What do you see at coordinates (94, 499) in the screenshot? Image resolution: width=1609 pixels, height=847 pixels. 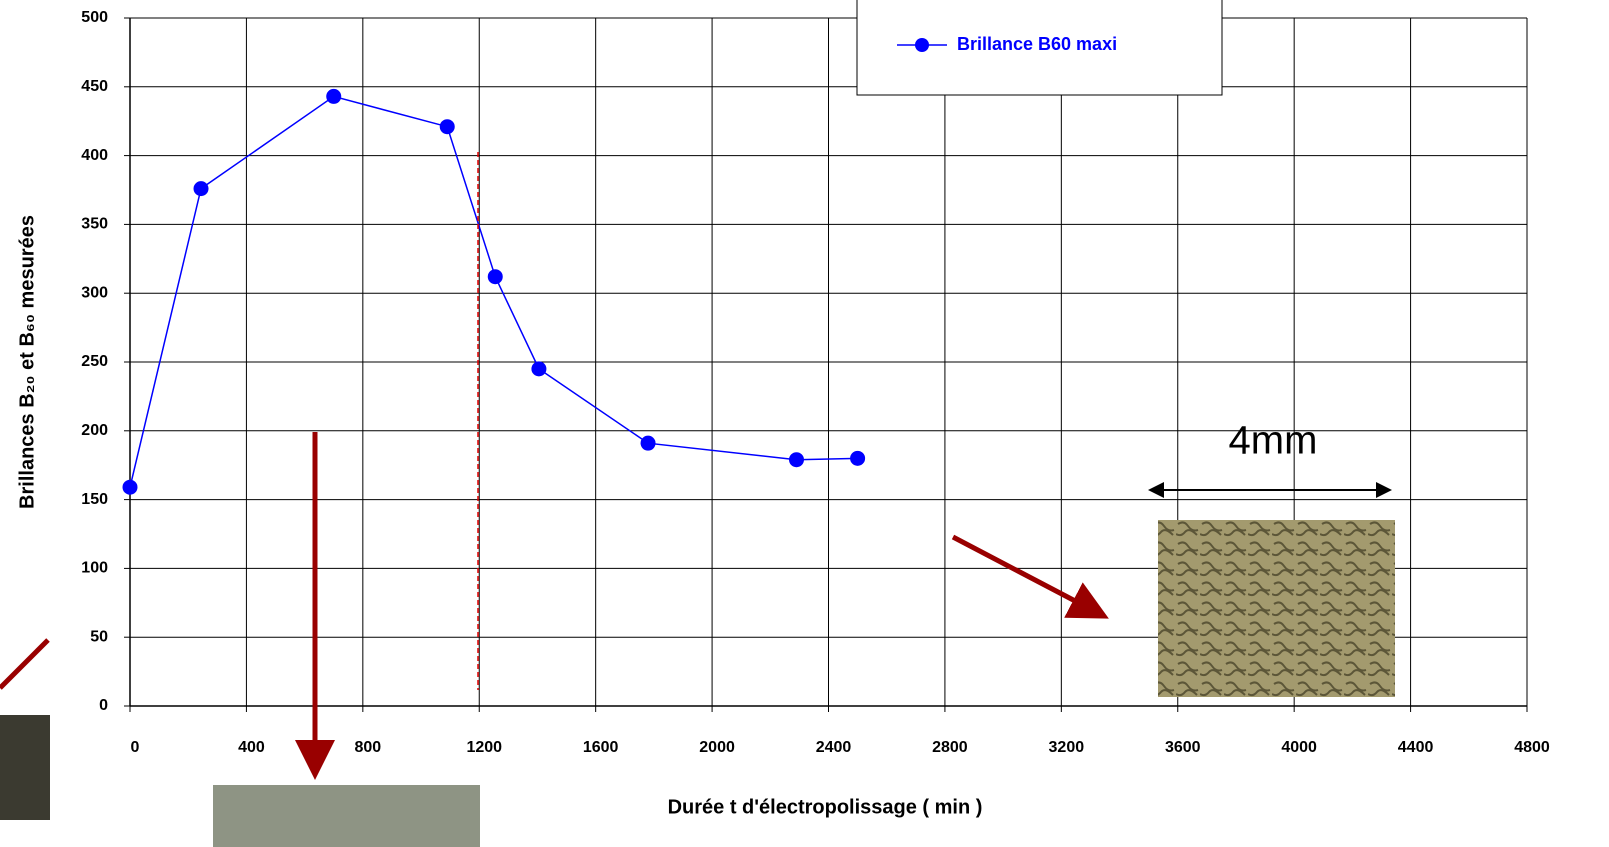 I see `y-tick-label: 150` at bounding box center [94, 499].